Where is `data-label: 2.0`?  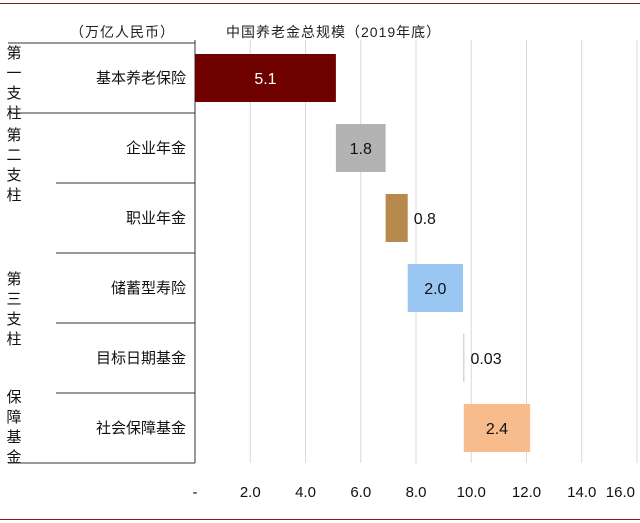
data-label: 2.0 is located at coordinates (435, 289).